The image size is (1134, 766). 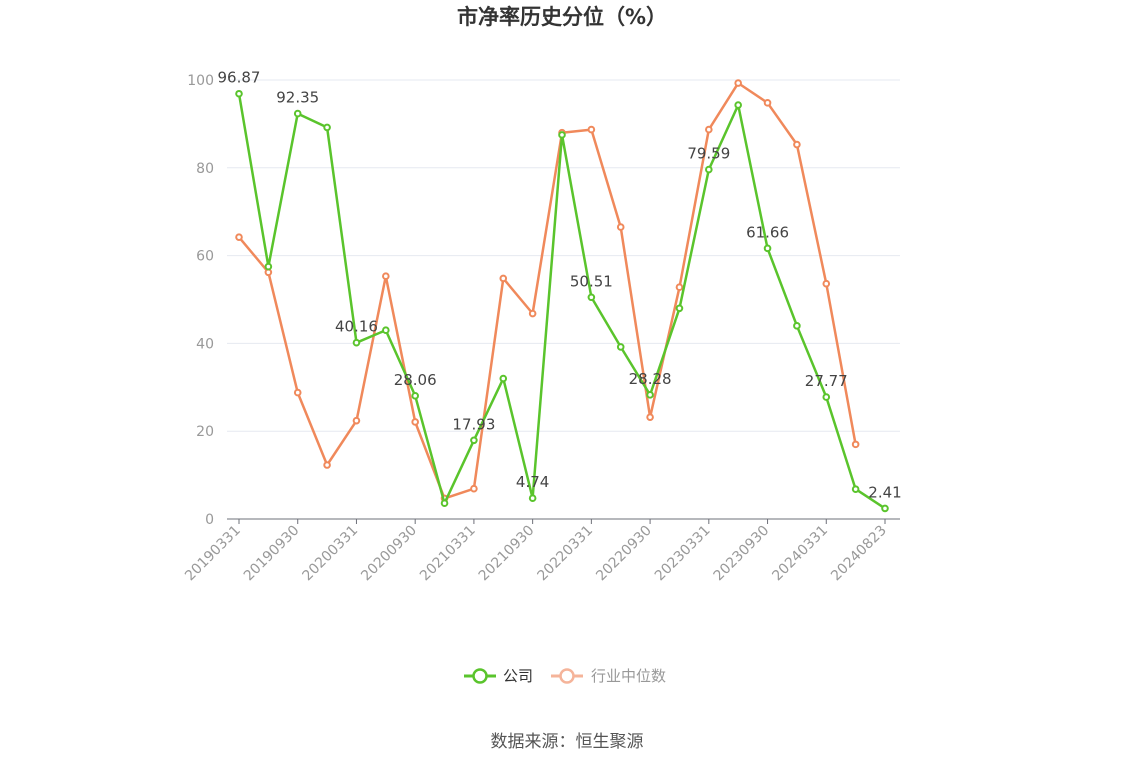 I want to click on legend-industry-marker, so click(x=567, y=676).